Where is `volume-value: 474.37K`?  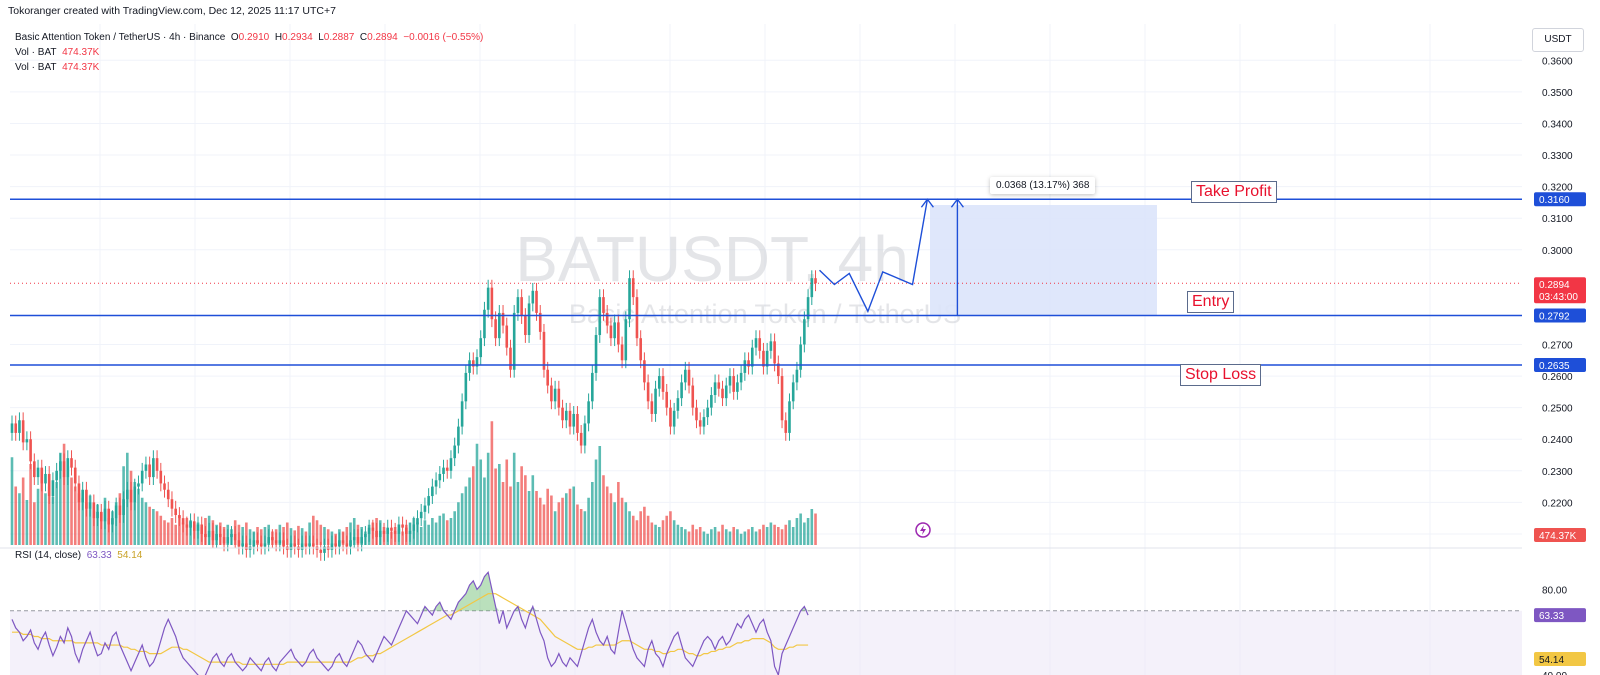
volume-value: 474.37K is located at coordinates (81, 67).